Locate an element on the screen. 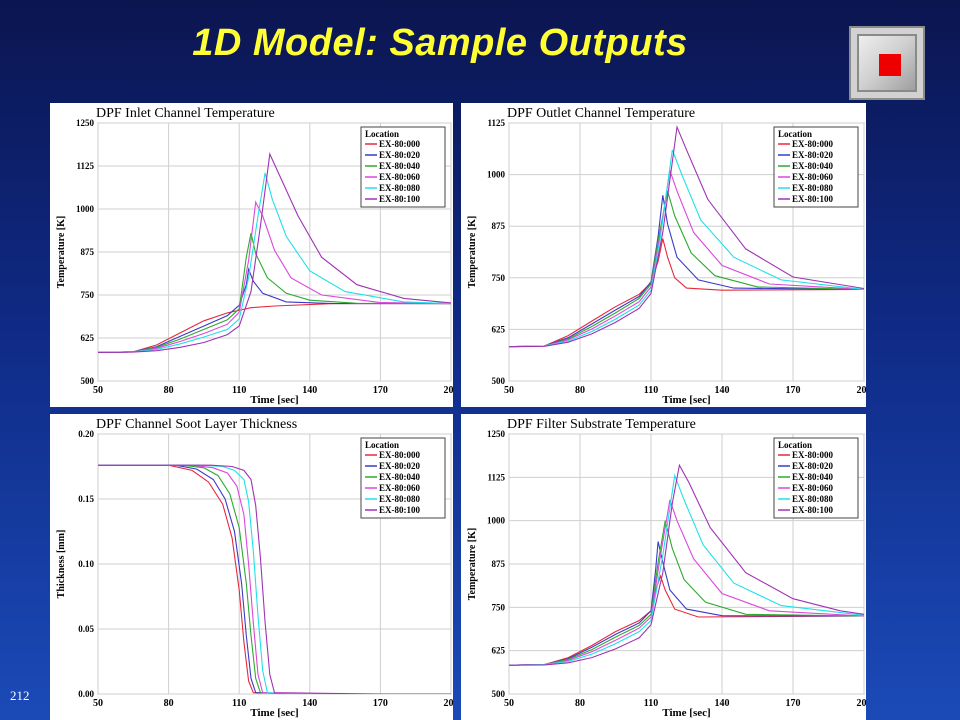 The image size is (960, 720). nav-button-frame is located at coordinates (887, 63).